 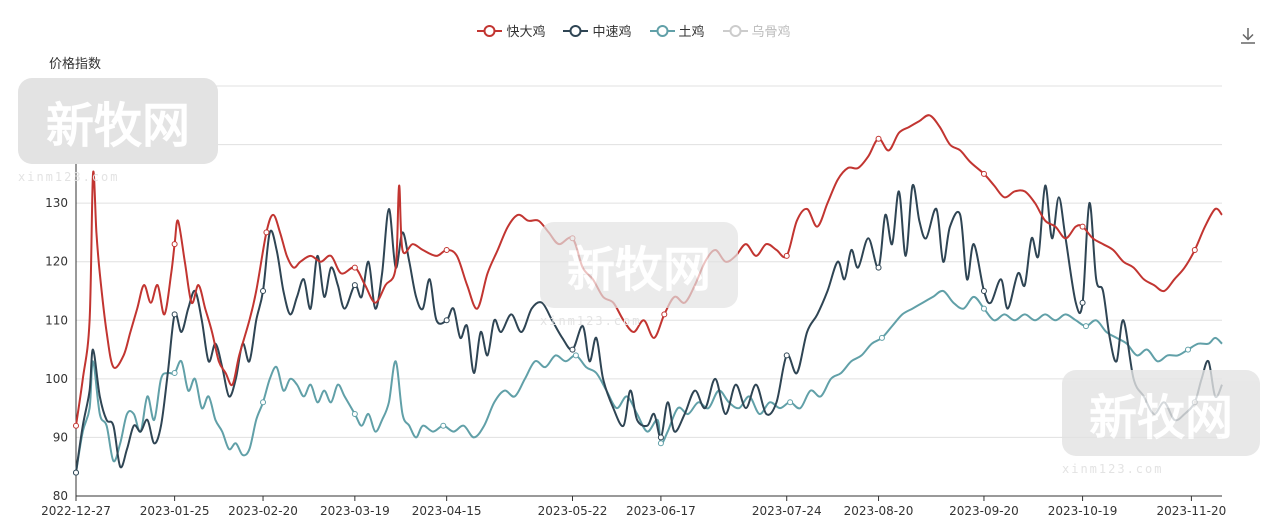 What do you see at coordinates (56, 320) in the screenshot?
I see `y-tick-label: 110` at bounding box center [56, 320].